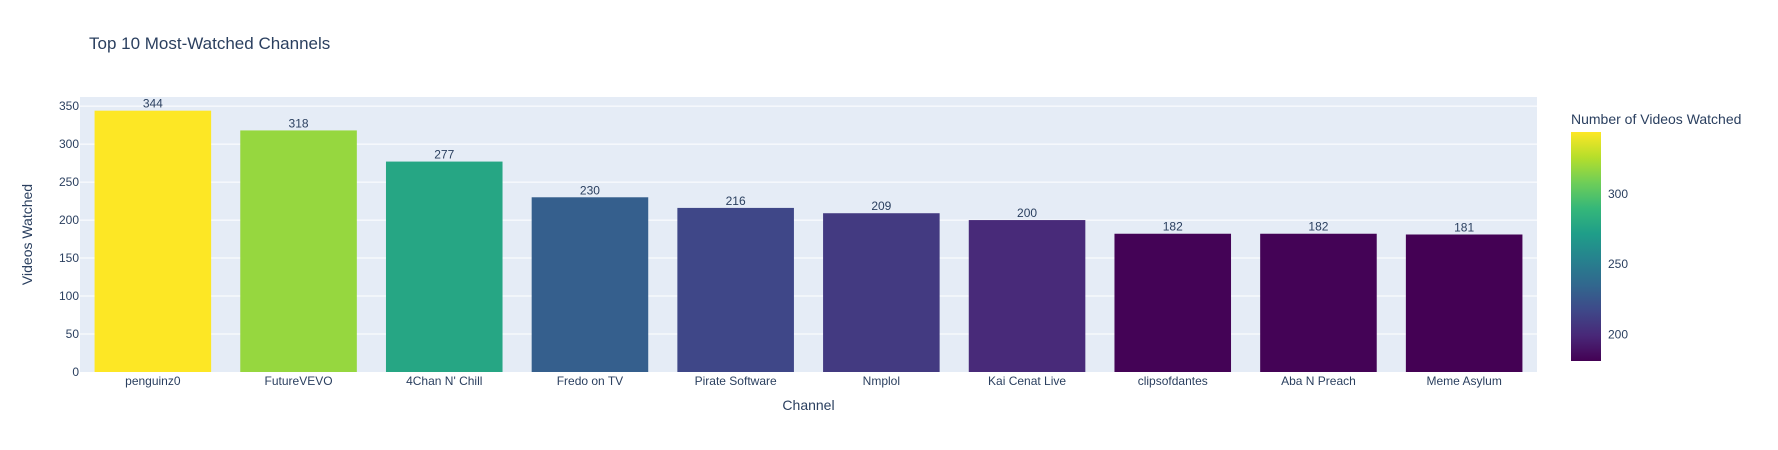 The image size is (1778, 450). What do you see at coordinates (881, 381) in the screenshot?
I see `x-tick-label: Nmplol` at bounding box center [881, 381].